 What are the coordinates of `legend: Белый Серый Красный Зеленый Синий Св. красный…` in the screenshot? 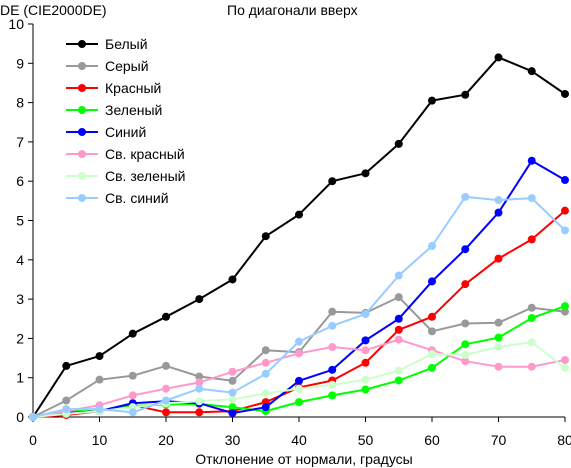 It's located at (124, 120).